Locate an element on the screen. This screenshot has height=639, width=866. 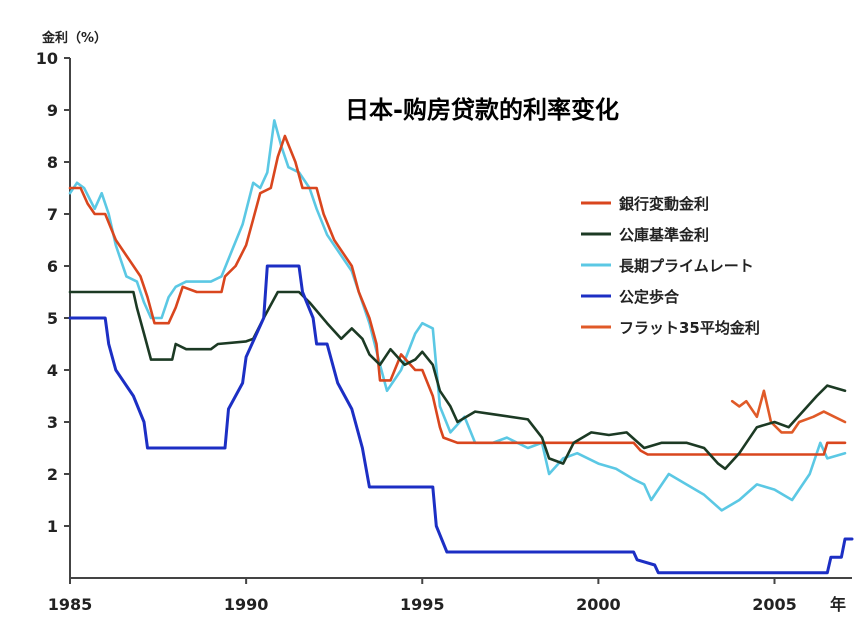
x-ticks: 1985 1990 1995 2000 2005 is located at coordinates (422, 596).